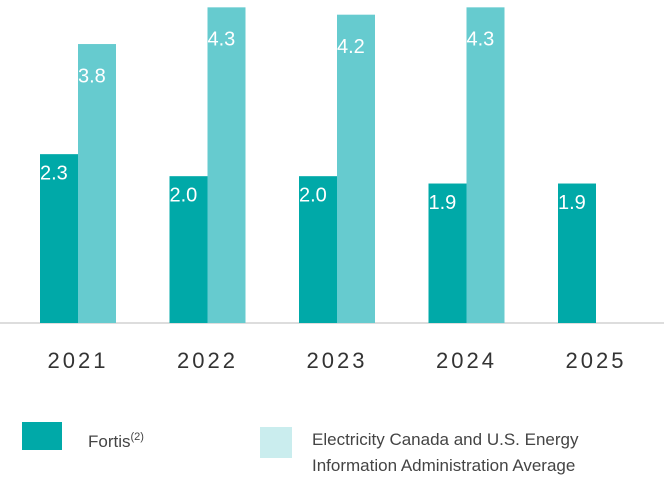 This screenshot has height=480, width=664. I want to click on legend-footnote: (2), so click(137, 437).